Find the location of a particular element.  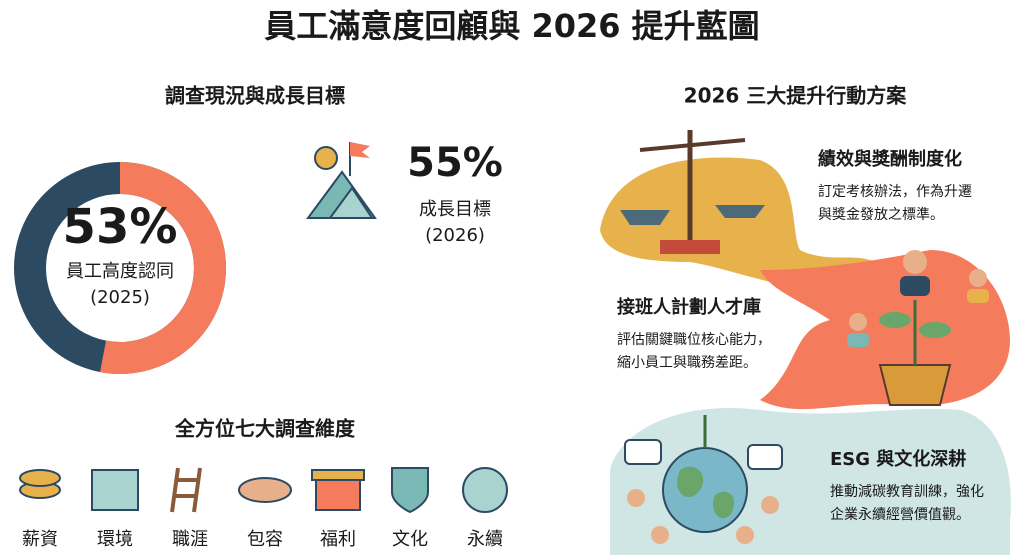

globe-icon is located at coordinates (703, 479).